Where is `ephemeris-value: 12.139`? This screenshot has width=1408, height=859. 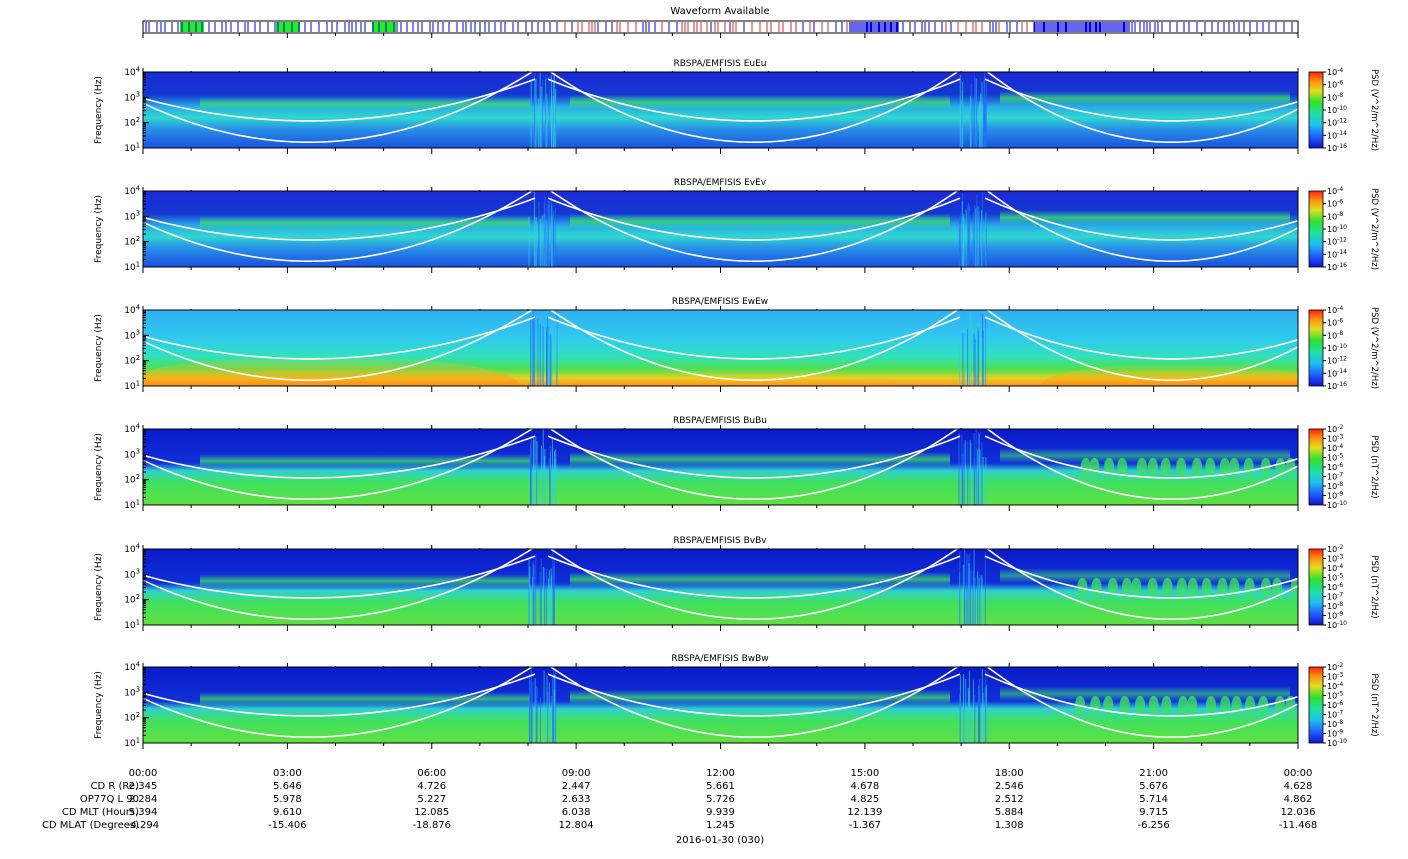
ephemeris-value: 12.139 is located at coordinates (864, 812).